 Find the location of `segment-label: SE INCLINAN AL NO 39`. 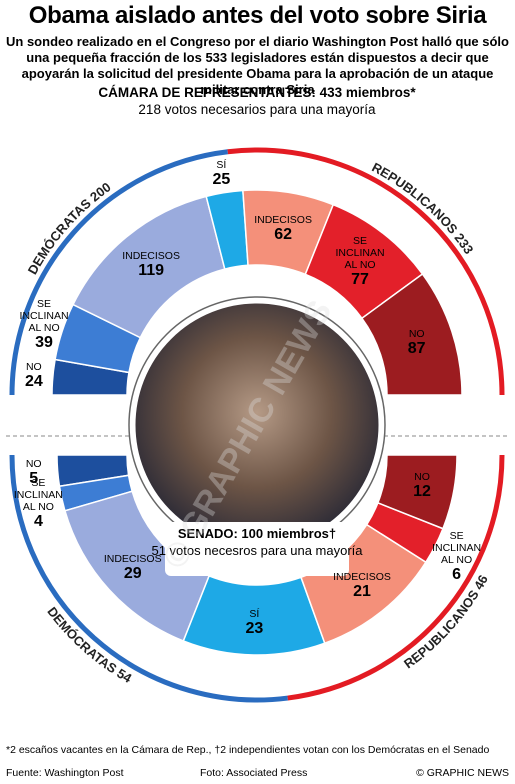

segment-label: SE INCLINAN AL NO 39 is located at coordinates (44, 325).